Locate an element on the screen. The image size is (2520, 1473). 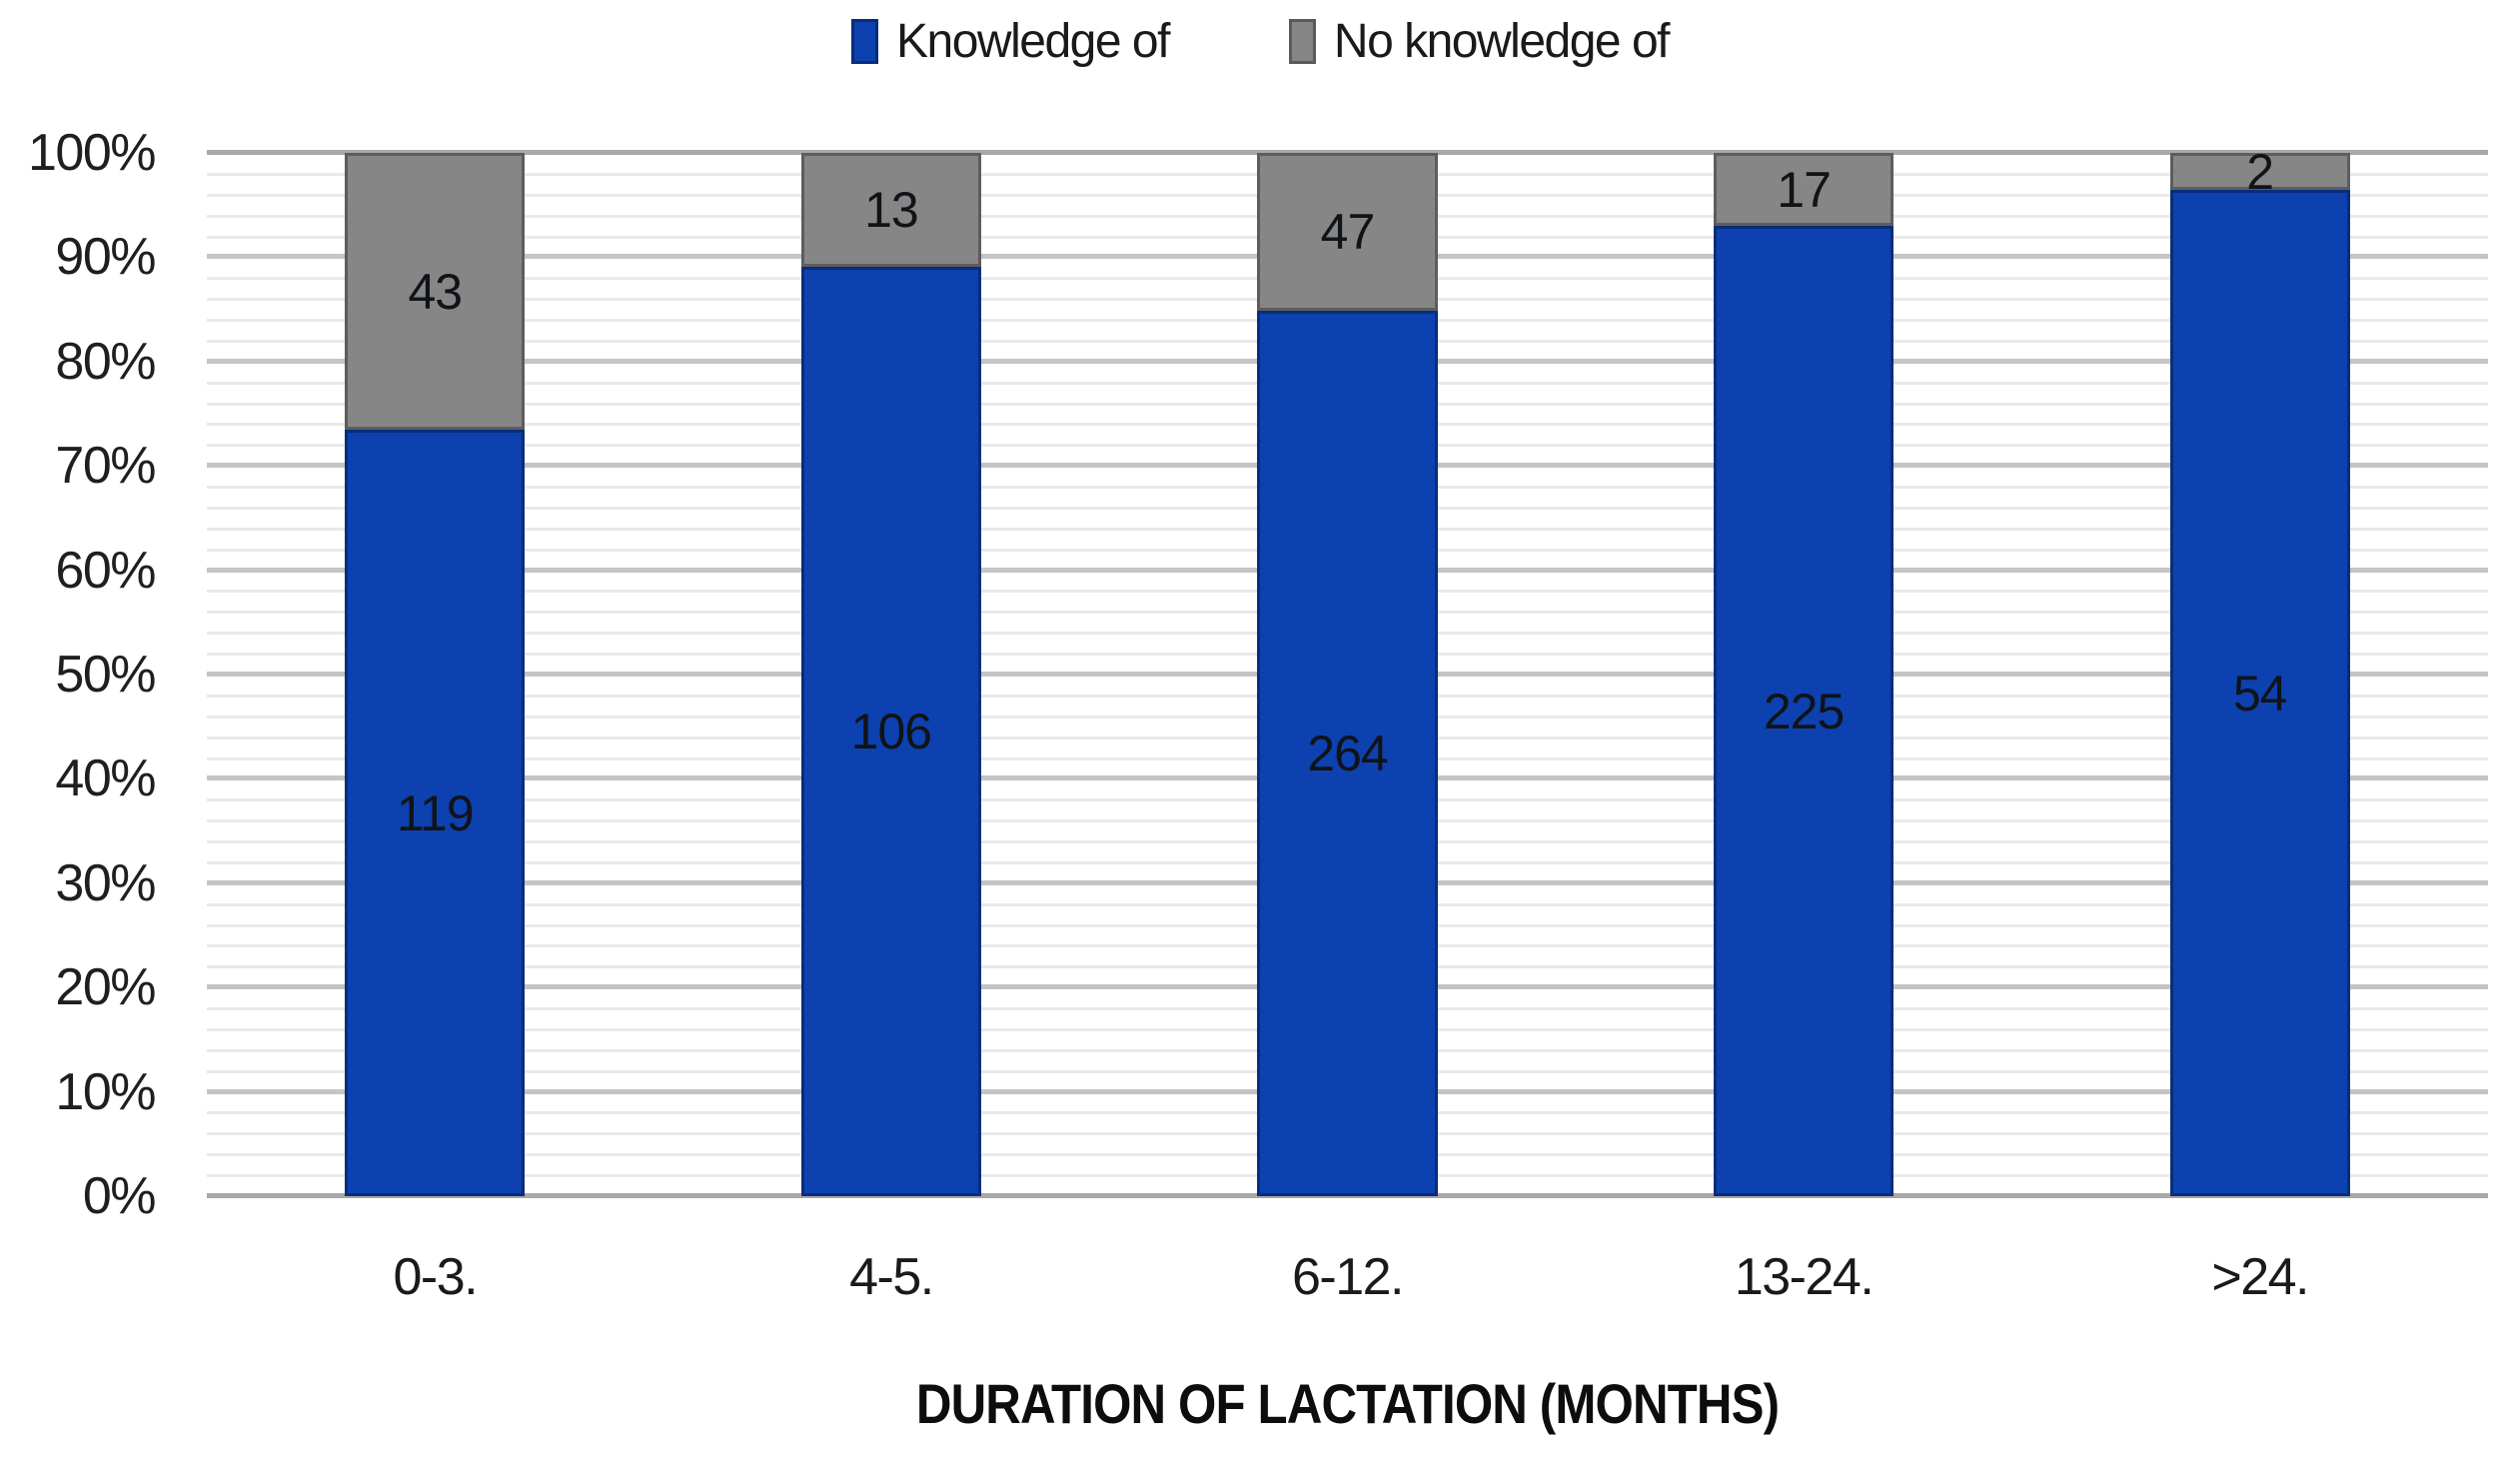
segment-knowledge-of-0-3: 119 is located at coordinates (435, 813).